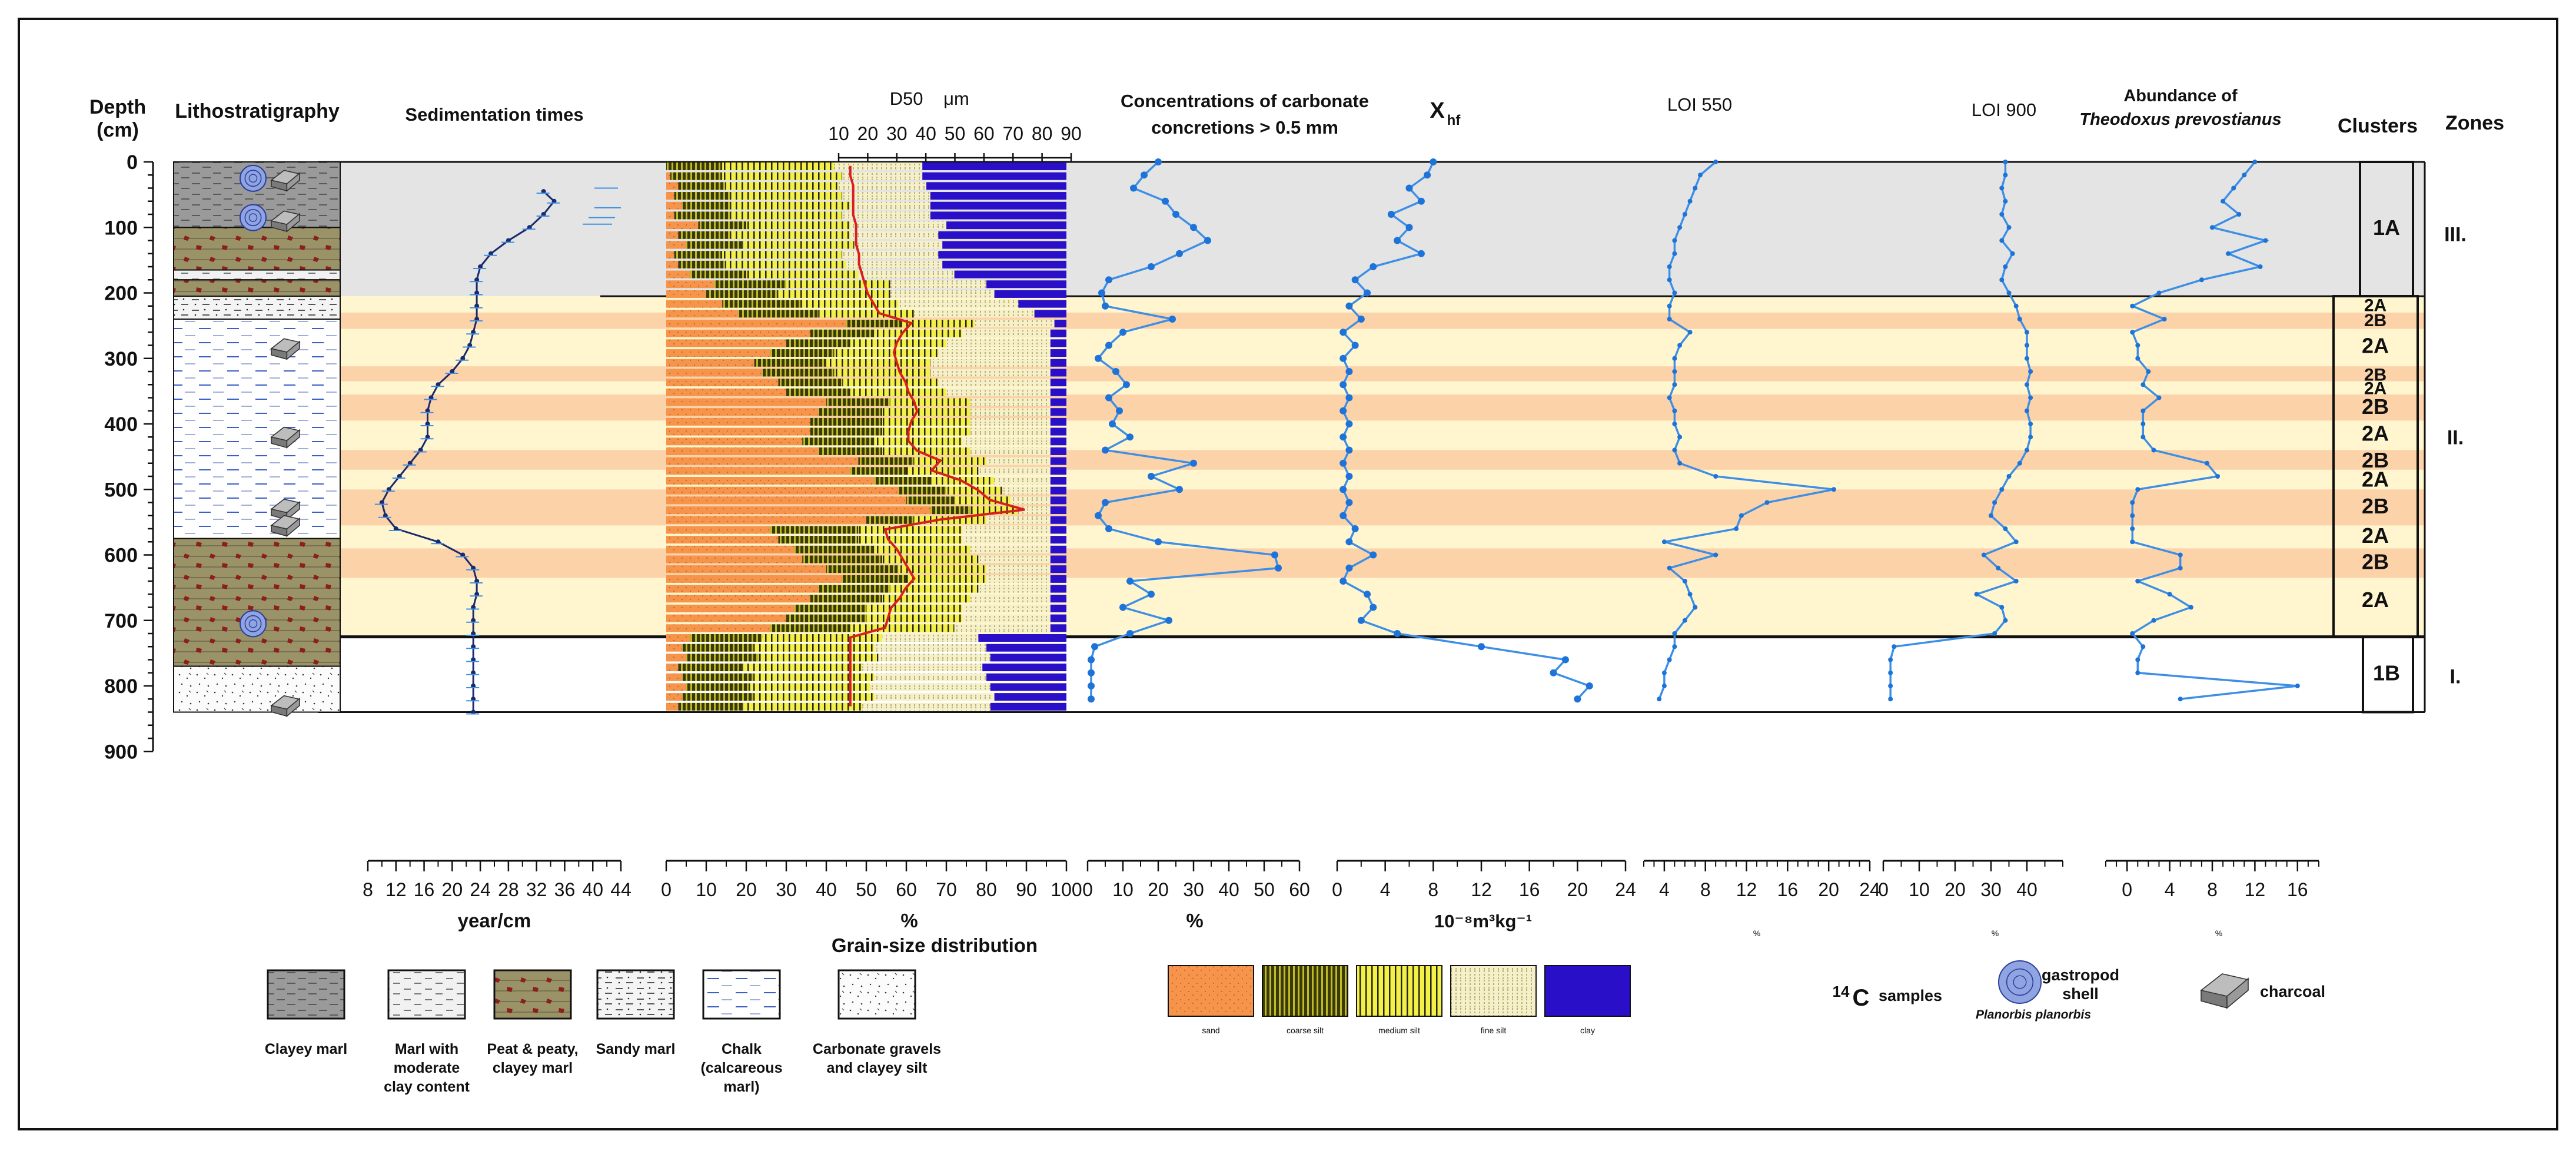 The height and width of the screenshot is (1154, 2576). What do you see at coordinates (132, 162) in the screenshot?
I see `depth-tick-label: 0` at bounding box center [132, 162].